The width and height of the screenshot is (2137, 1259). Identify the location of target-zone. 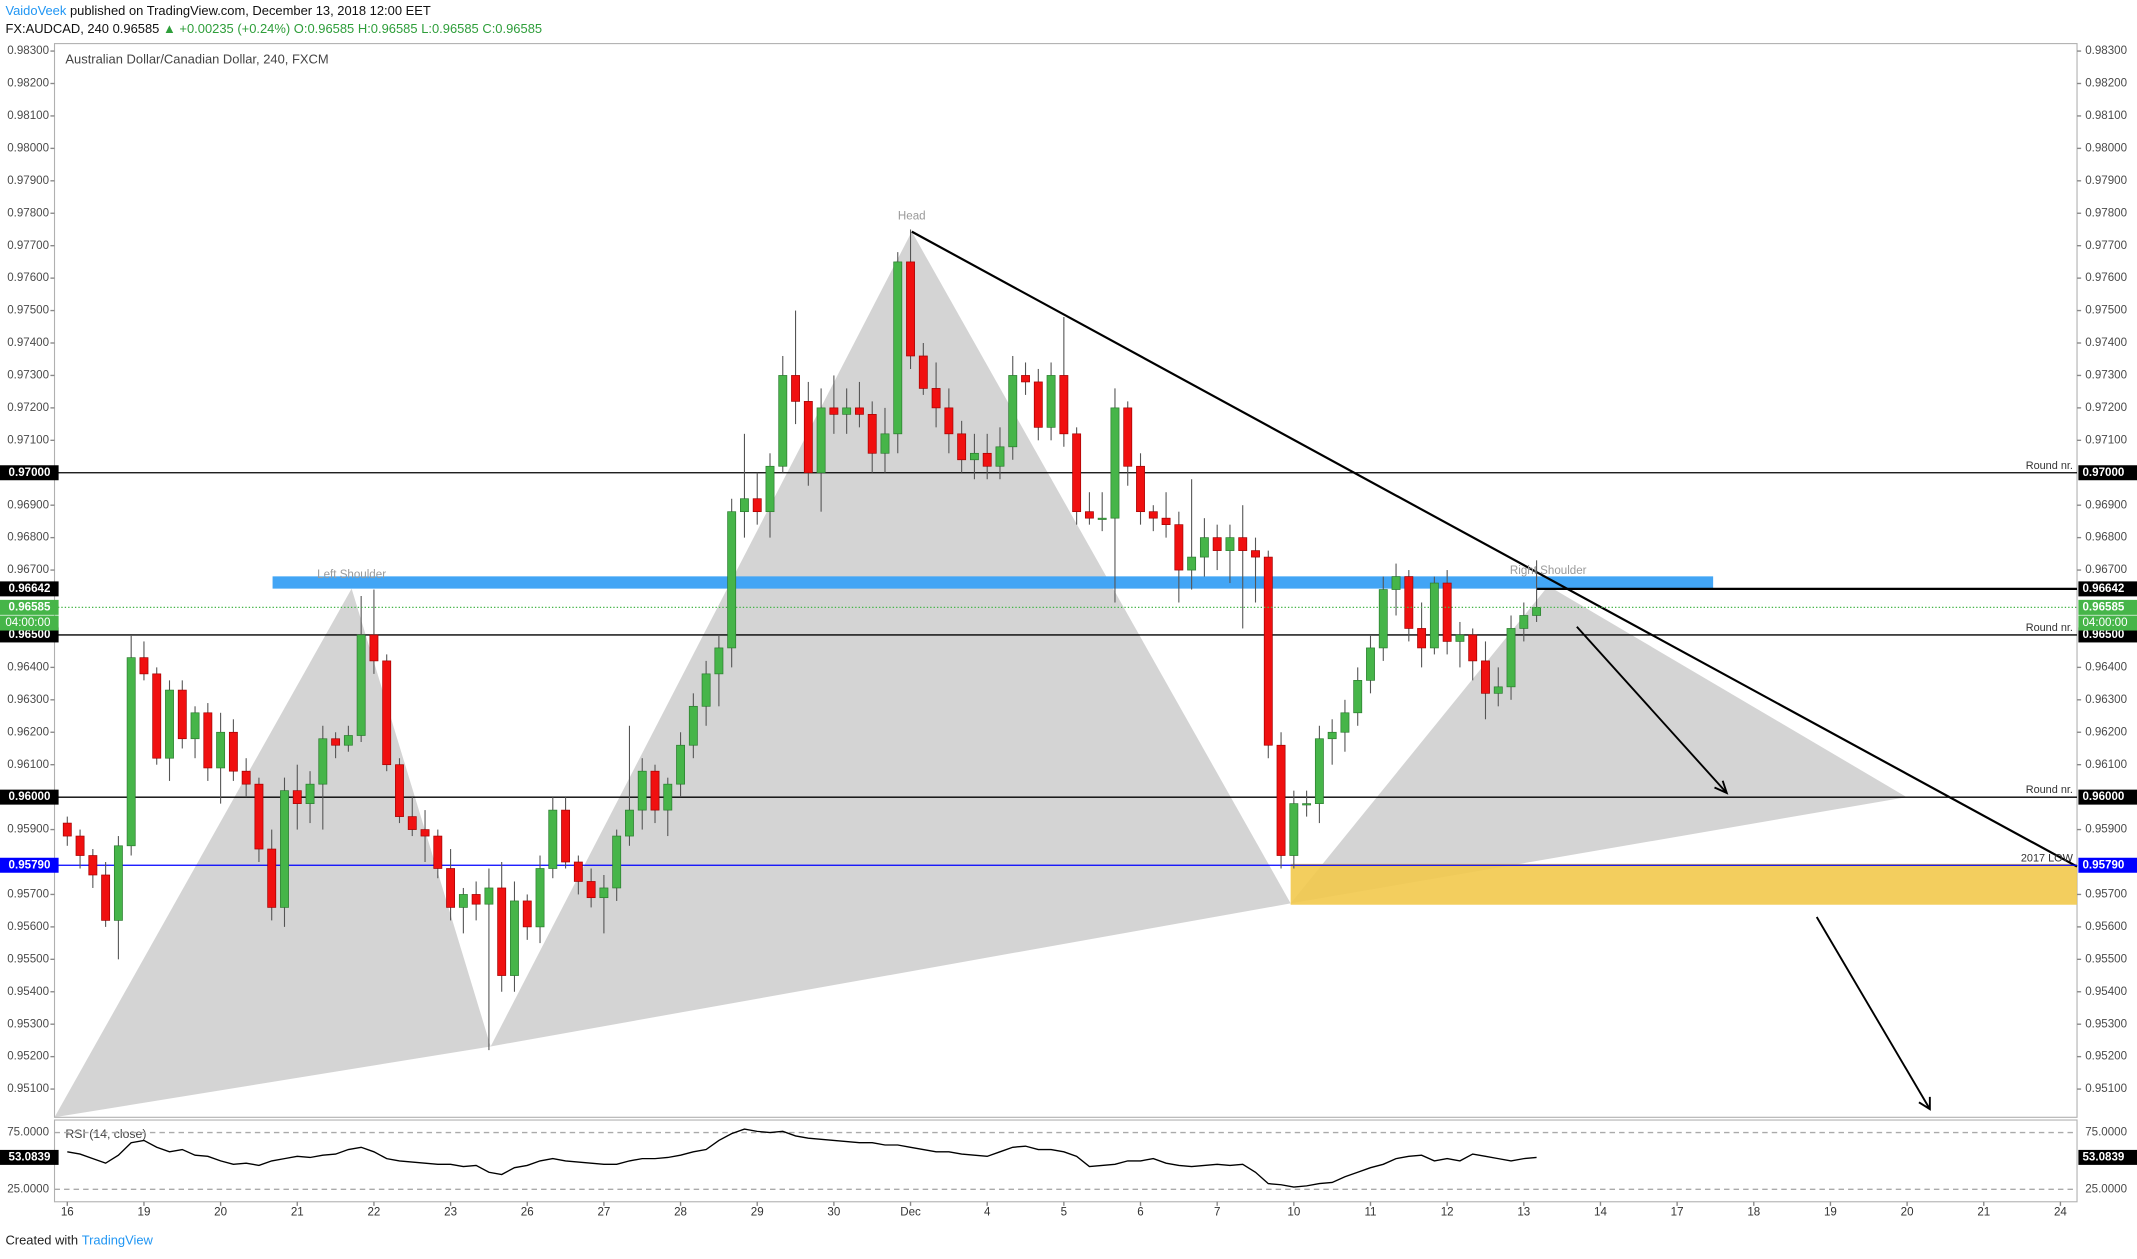
(1684, 884).